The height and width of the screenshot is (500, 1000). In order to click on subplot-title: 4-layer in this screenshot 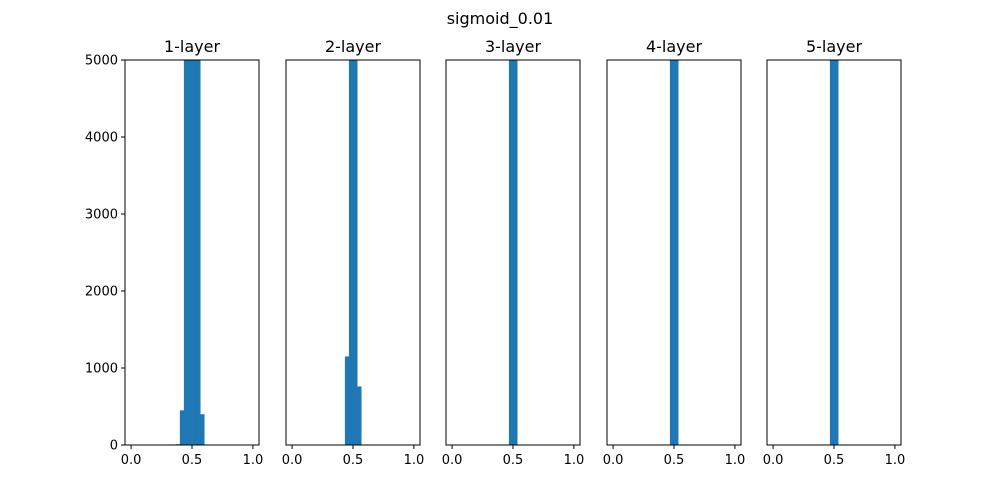, I will do `click(674, 46)`.